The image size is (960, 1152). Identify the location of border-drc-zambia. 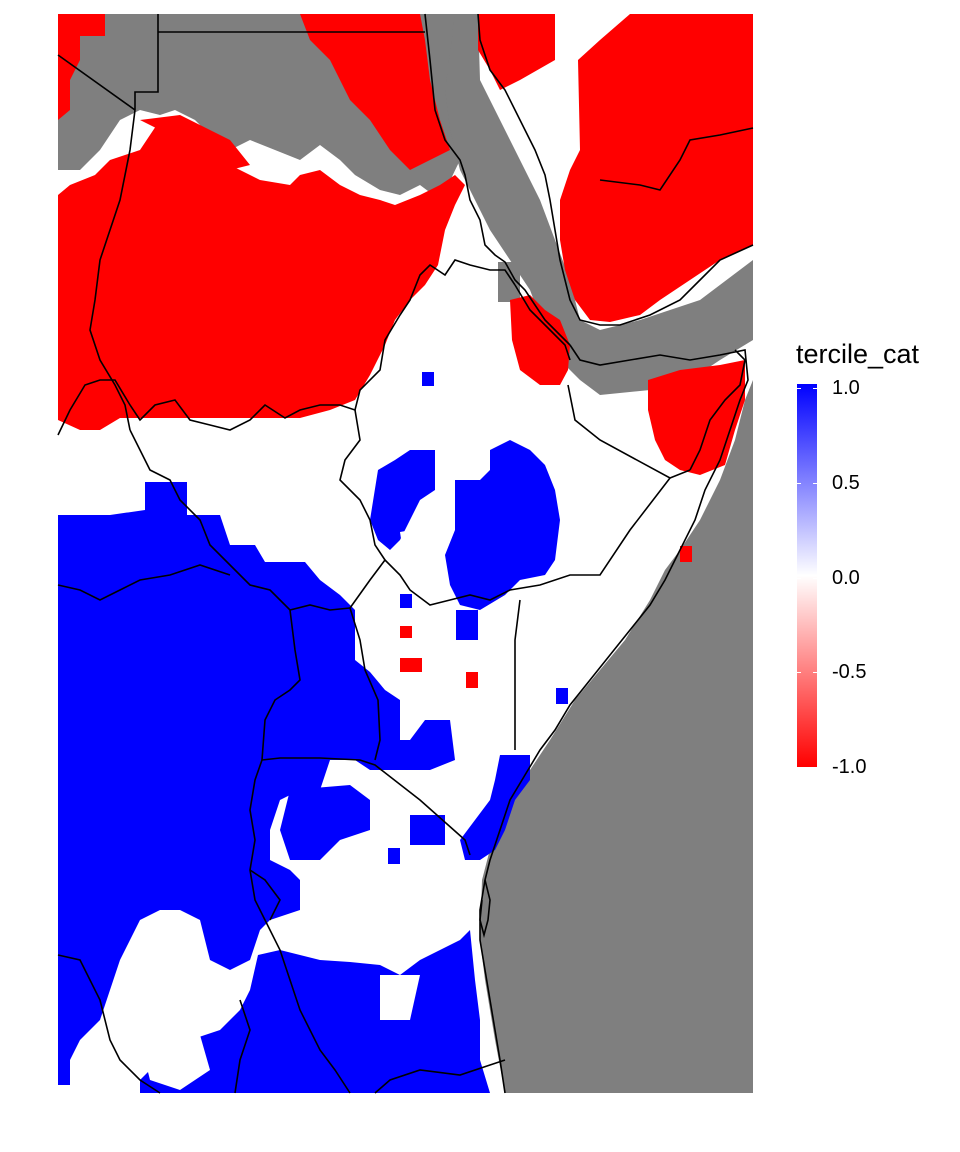
(109, 1024).